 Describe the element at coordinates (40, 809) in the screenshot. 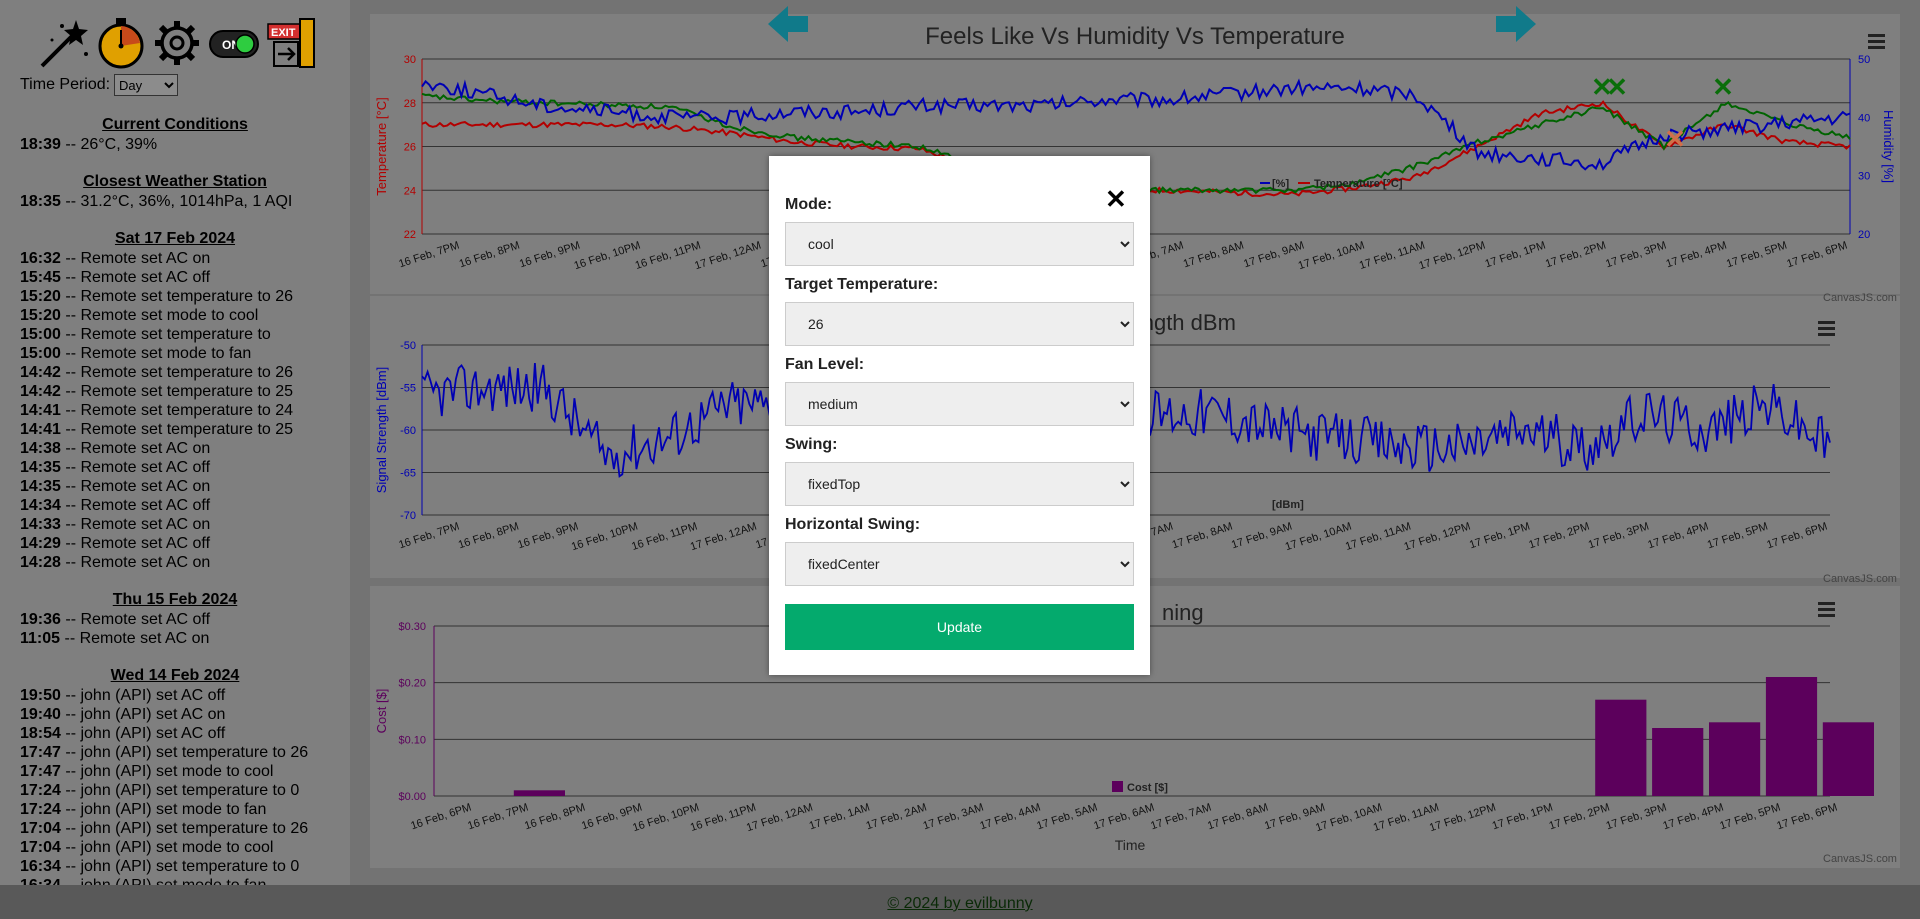

I see `log-time: 17:24` at that location.